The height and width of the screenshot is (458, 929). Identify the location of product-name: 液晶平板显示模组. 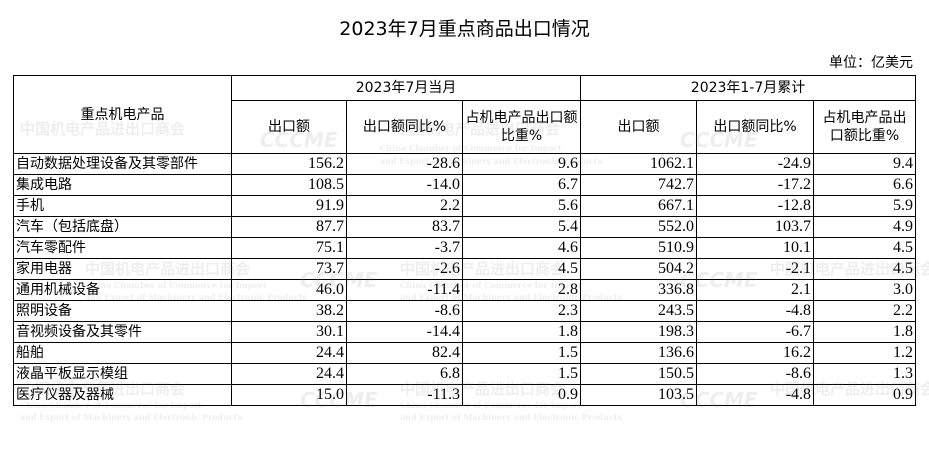
(122, 374).